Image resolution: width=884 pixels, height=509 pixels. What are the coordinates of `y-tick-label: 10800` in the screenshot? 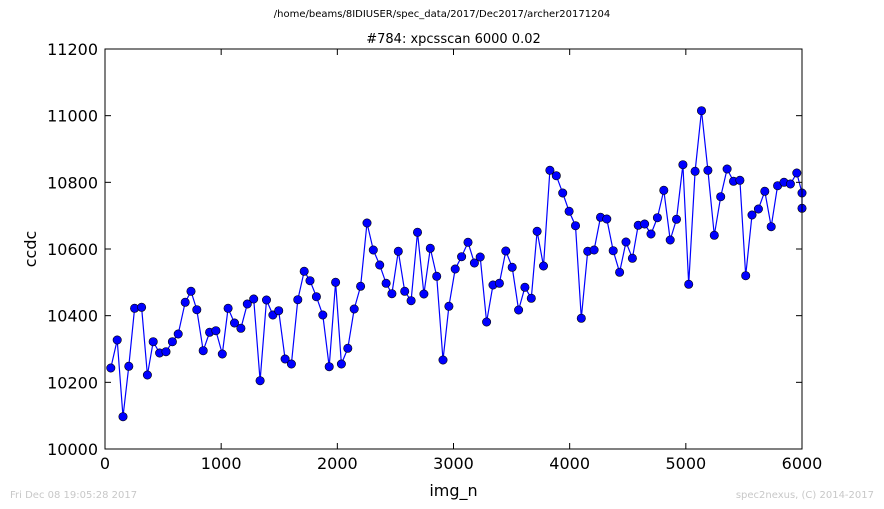 It's located at (72, 182).